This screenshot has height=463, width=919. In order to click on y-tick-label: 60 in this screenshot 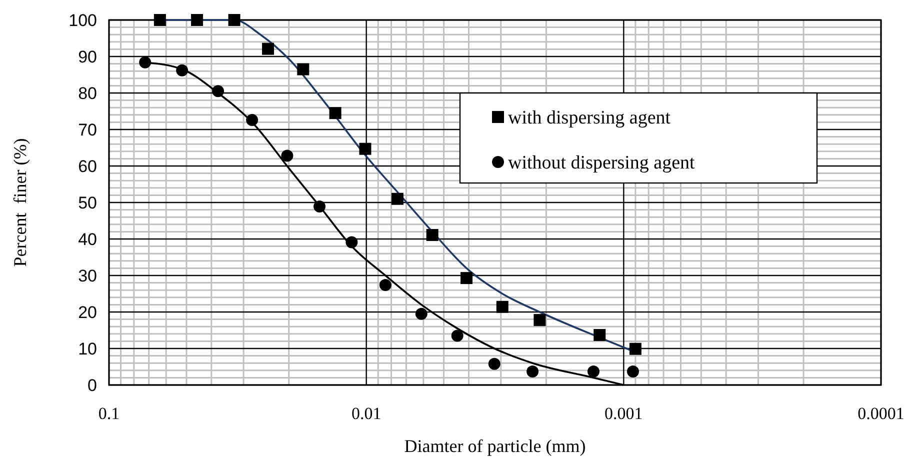, I will do `click(87, 166)`.